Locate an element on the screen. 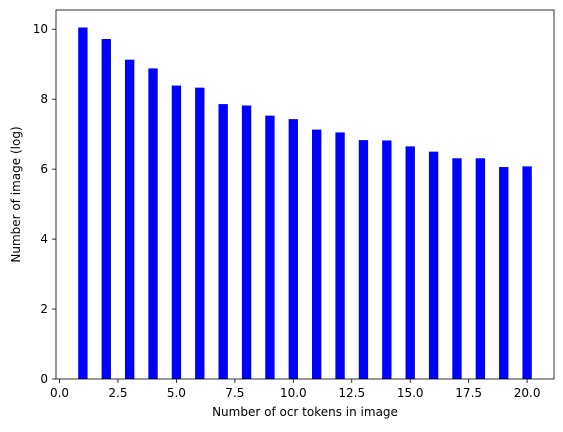  x-tick-label: 5.0 is located at coordinates (176, 393).